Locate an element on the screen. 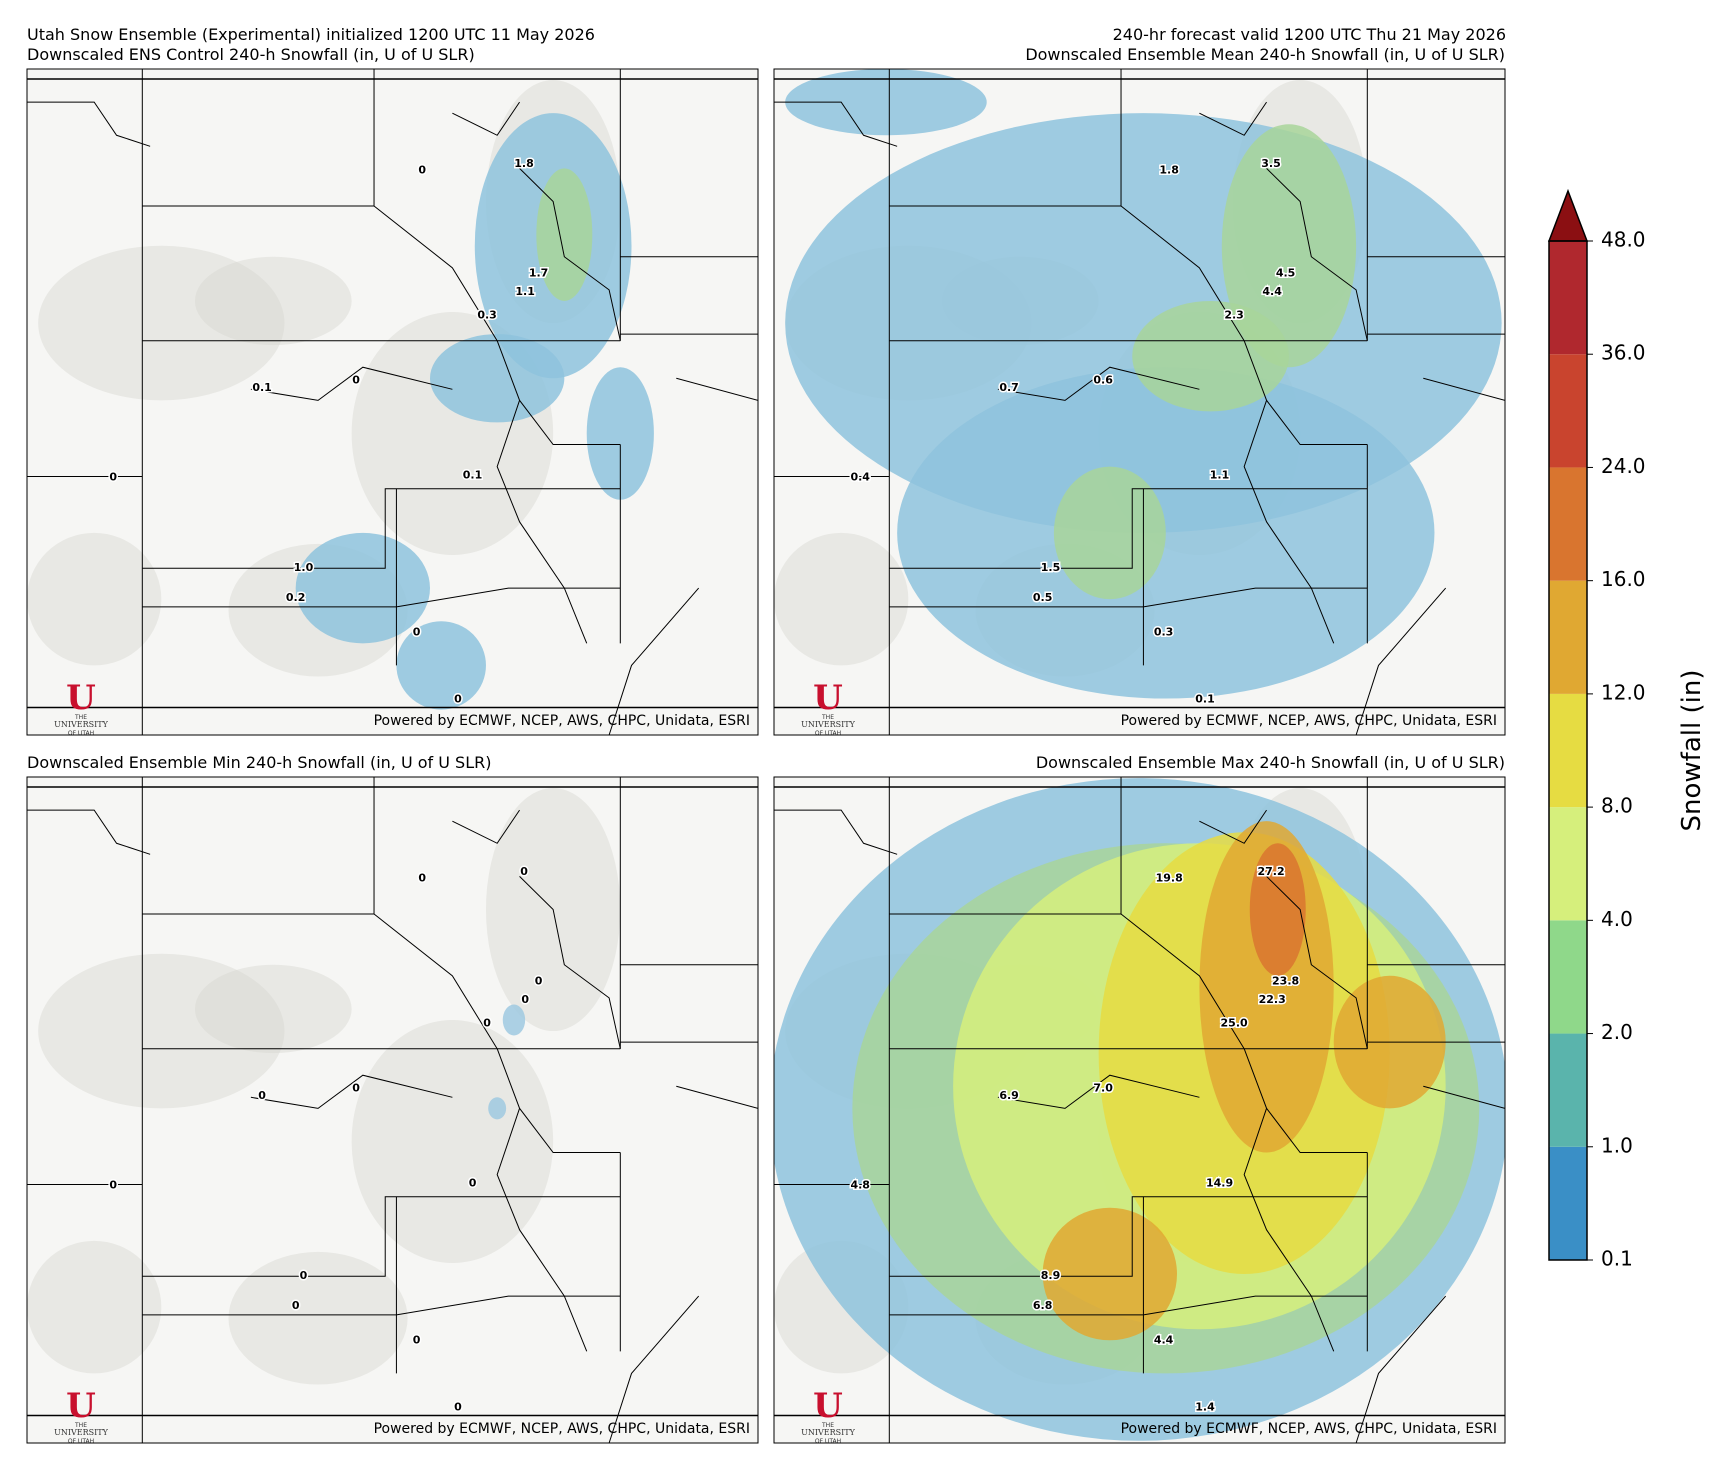  point-label: 4.5 is located at coordinates (1286, 272).